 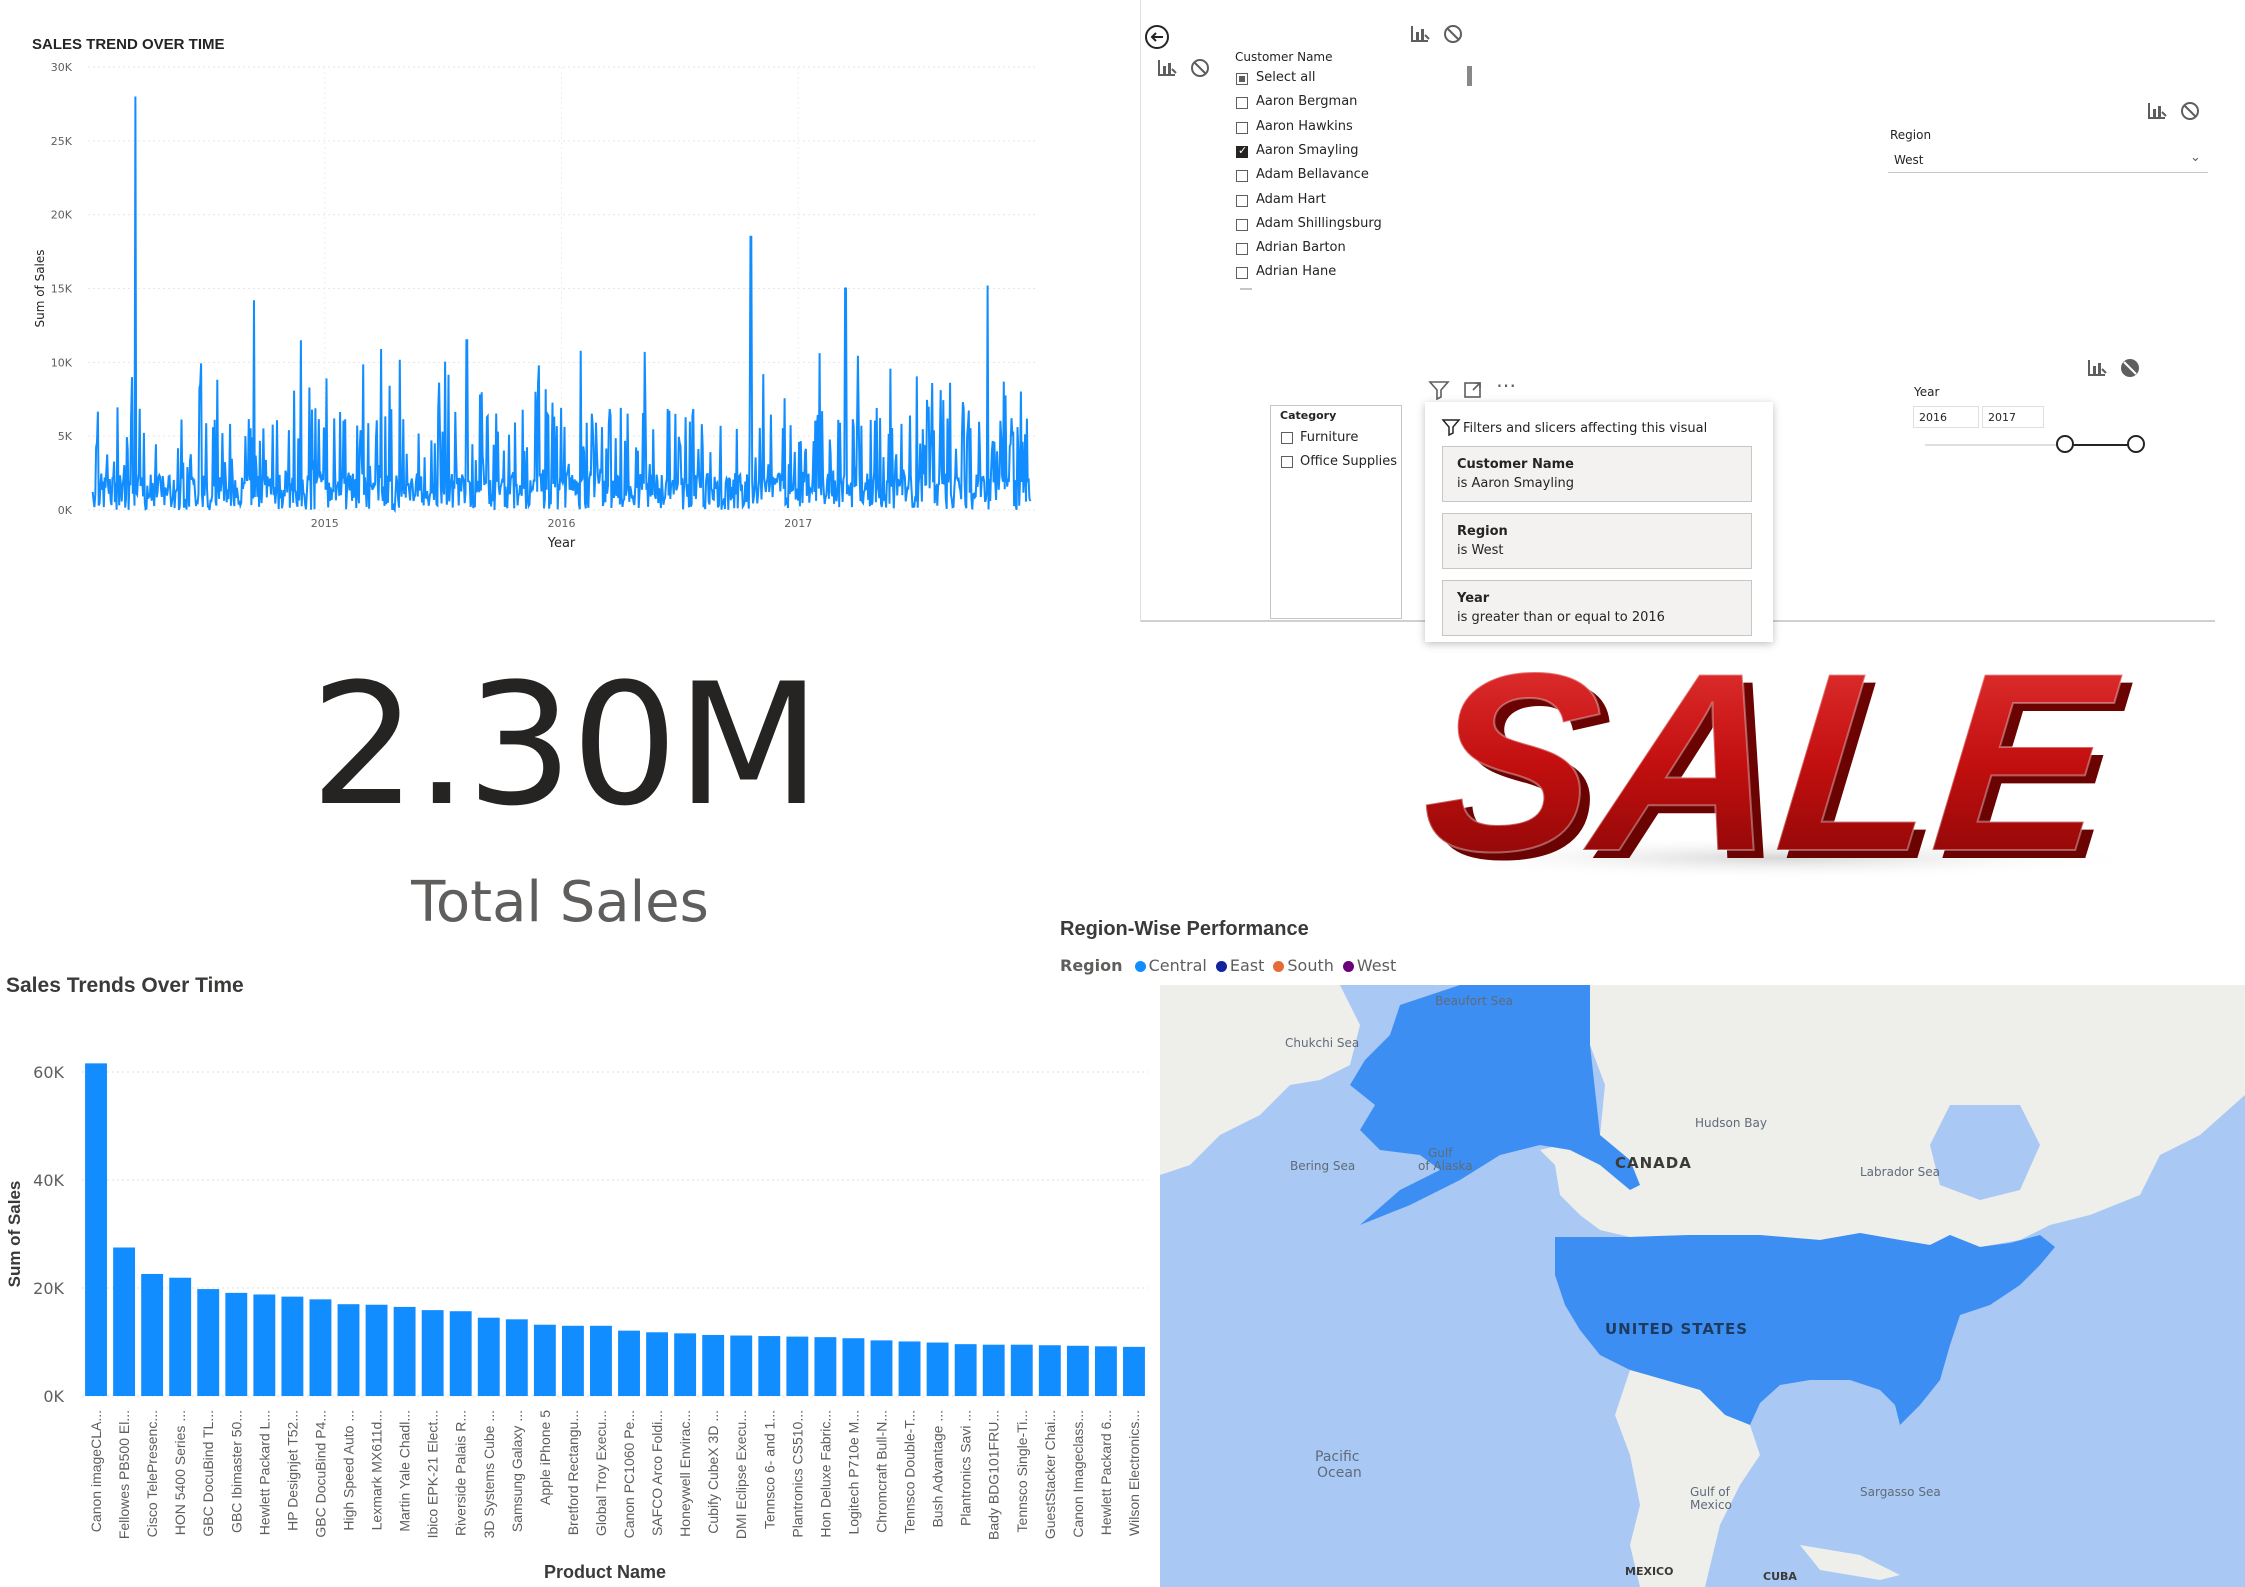 What do you see at coordinates (1200, 70) in the screenshot?
I see `clear-filter-icon` at bounding box center [1200, 70].